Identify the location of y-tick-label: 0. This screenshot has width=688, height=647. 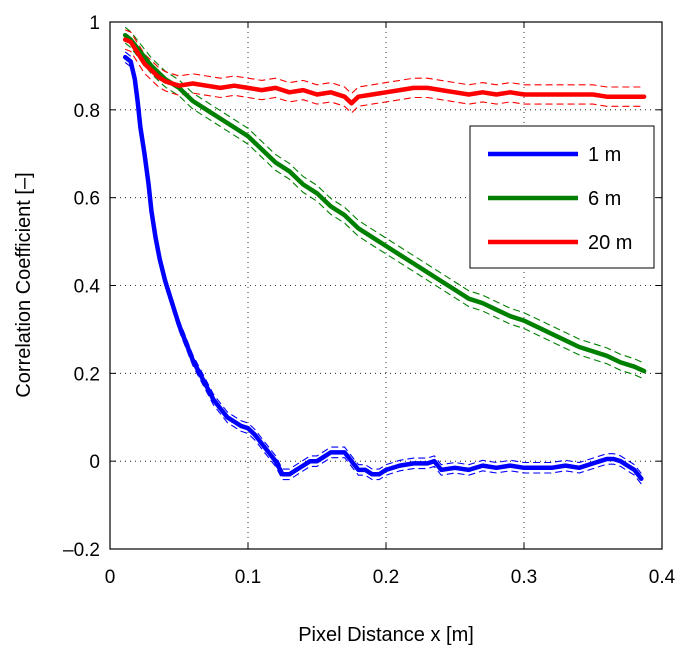
(94, 462).